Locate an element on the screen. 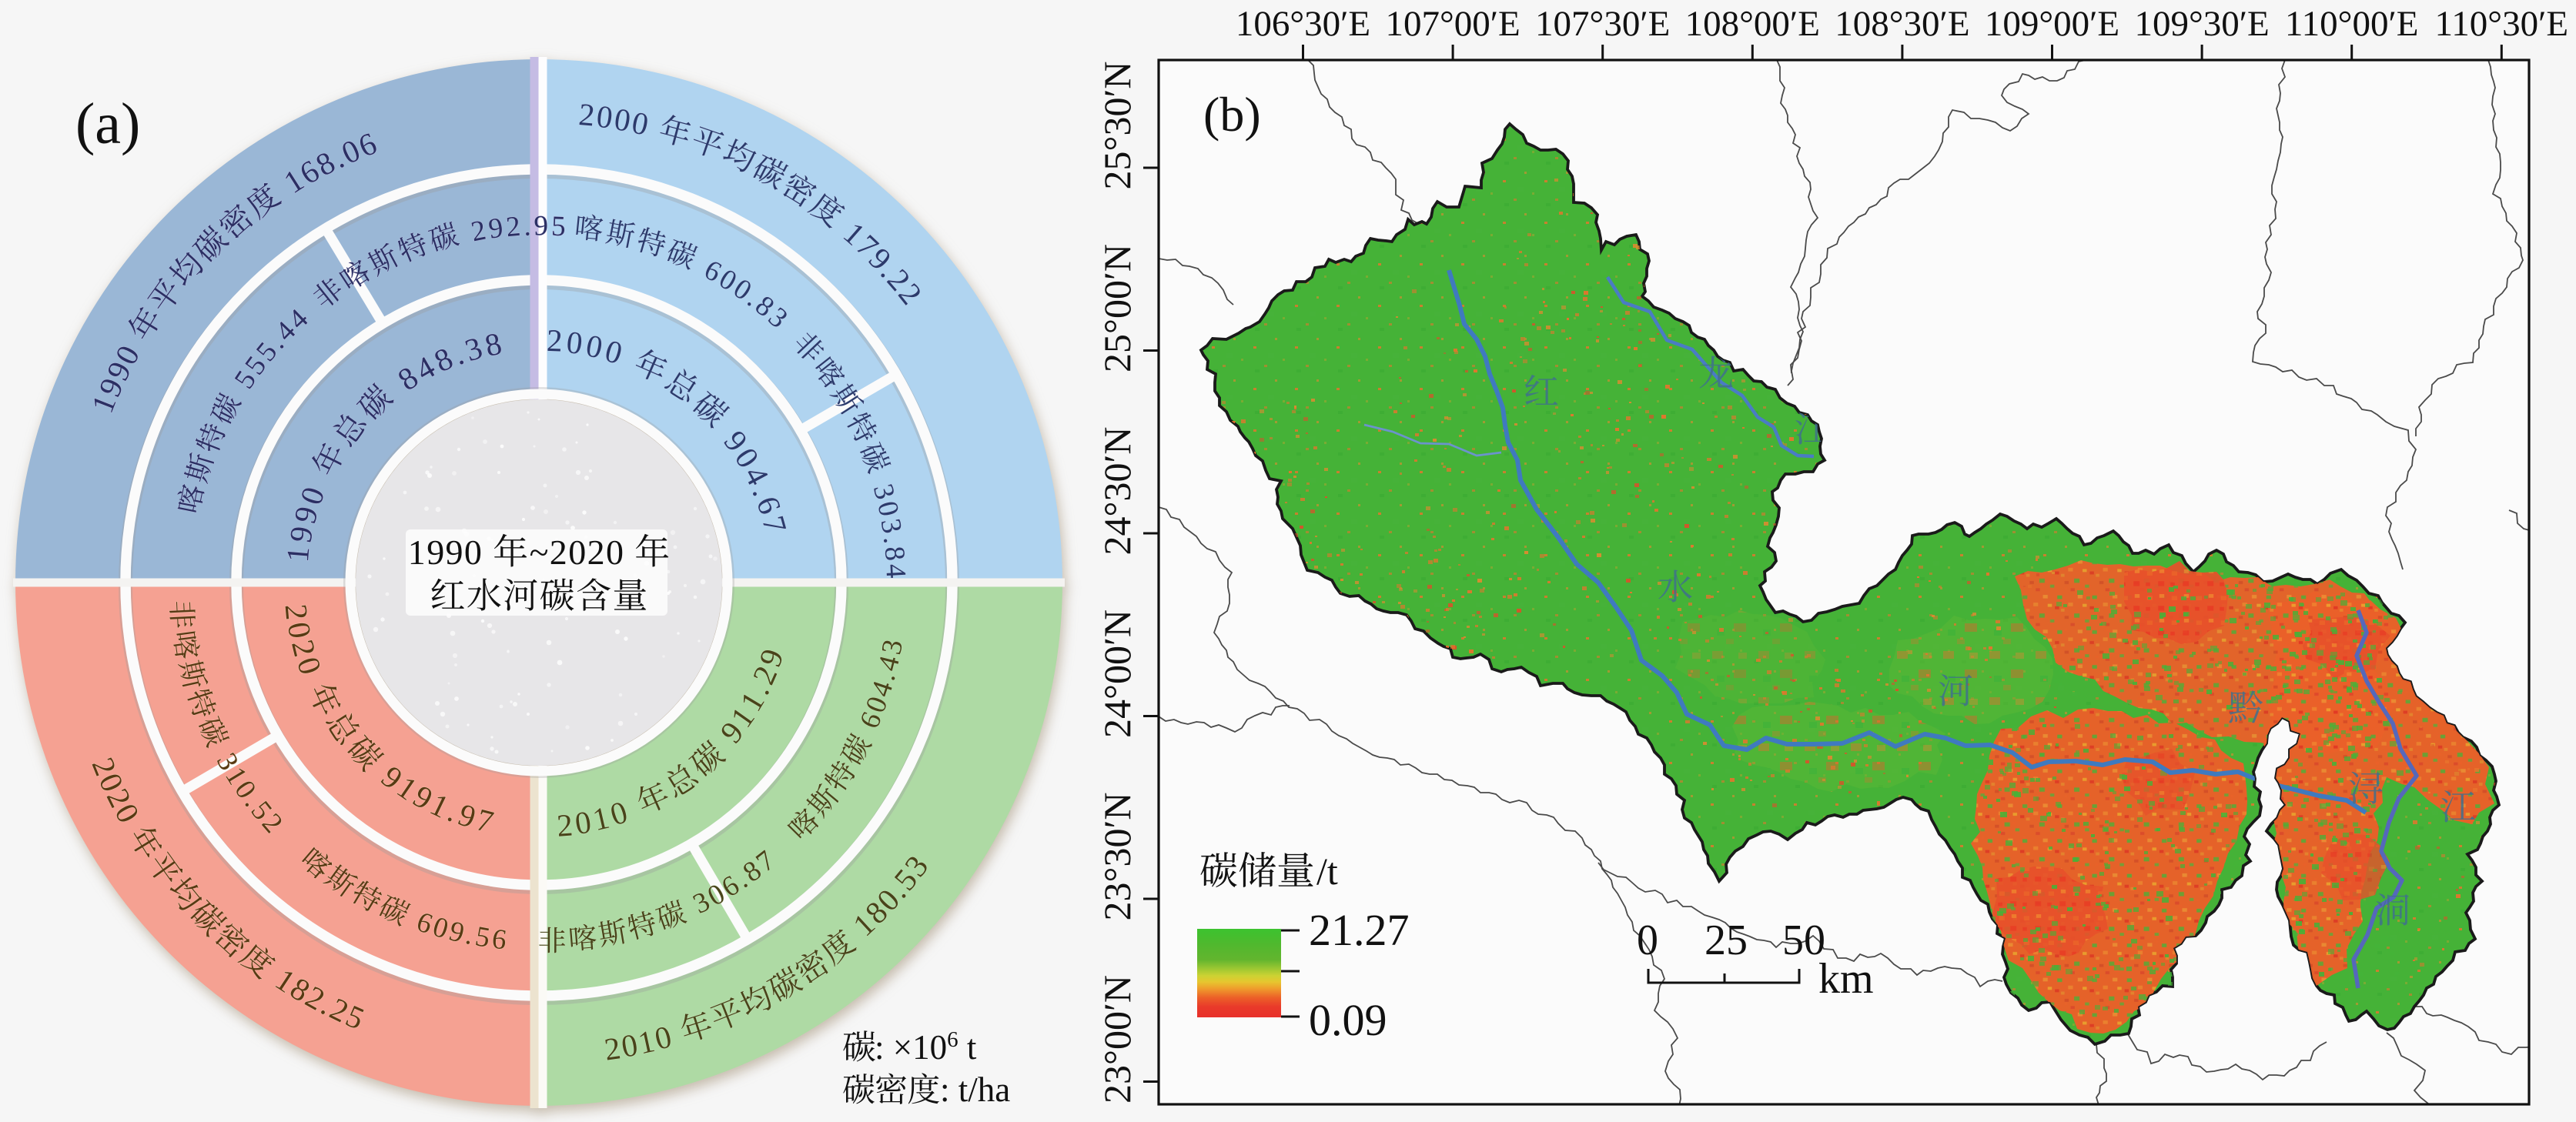 The image size is (2576, 1122). svg-text: 24°30′N is located at coordinates (1118, 490).